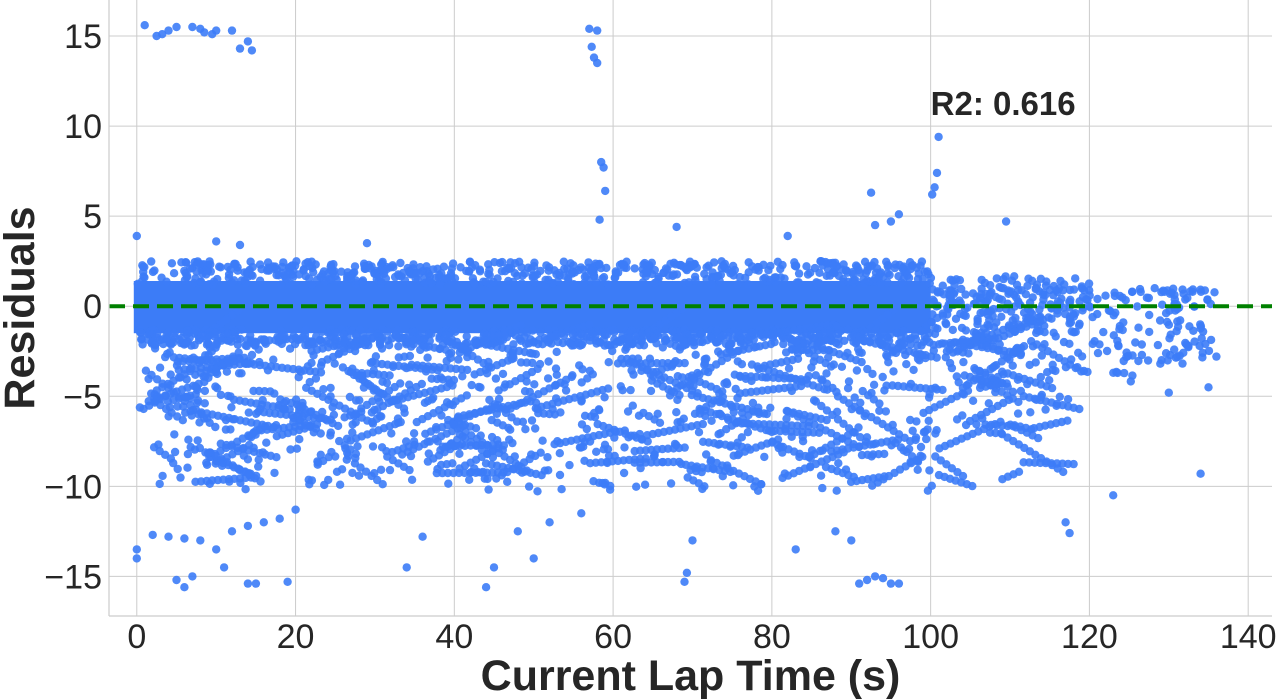  I want to click on x-tick-label: 60, so click(613, 637).